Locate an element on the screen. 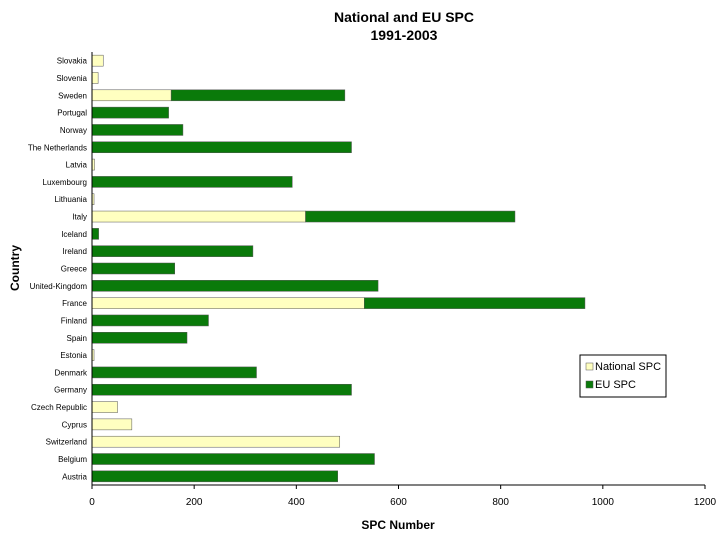 Image resolution: width=720 pixels, height=540 pixels. category-label: Slovenia is located at coordinates (71, 78).